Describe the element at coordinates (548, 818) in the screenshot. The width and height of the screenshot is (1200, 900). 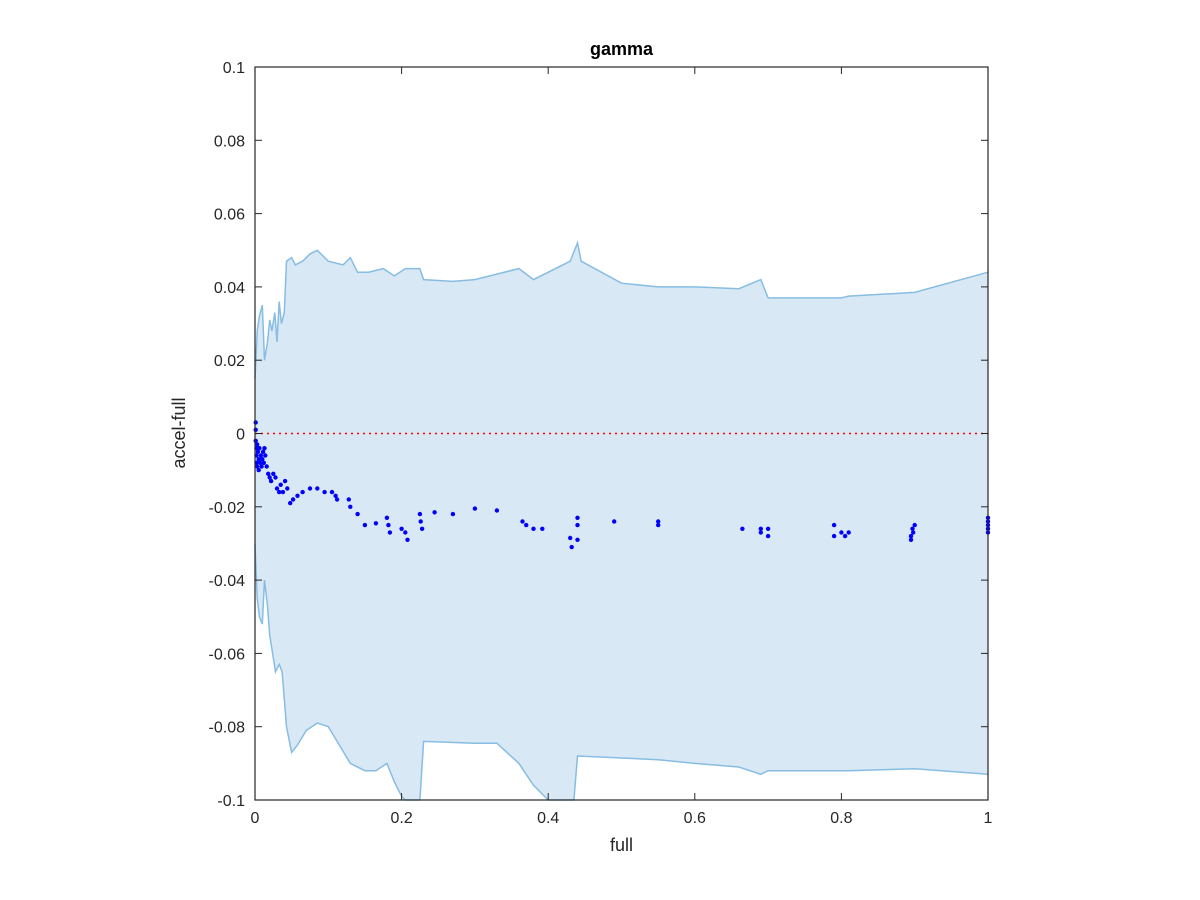
I see `x-tick-label: 0.4` at that location.